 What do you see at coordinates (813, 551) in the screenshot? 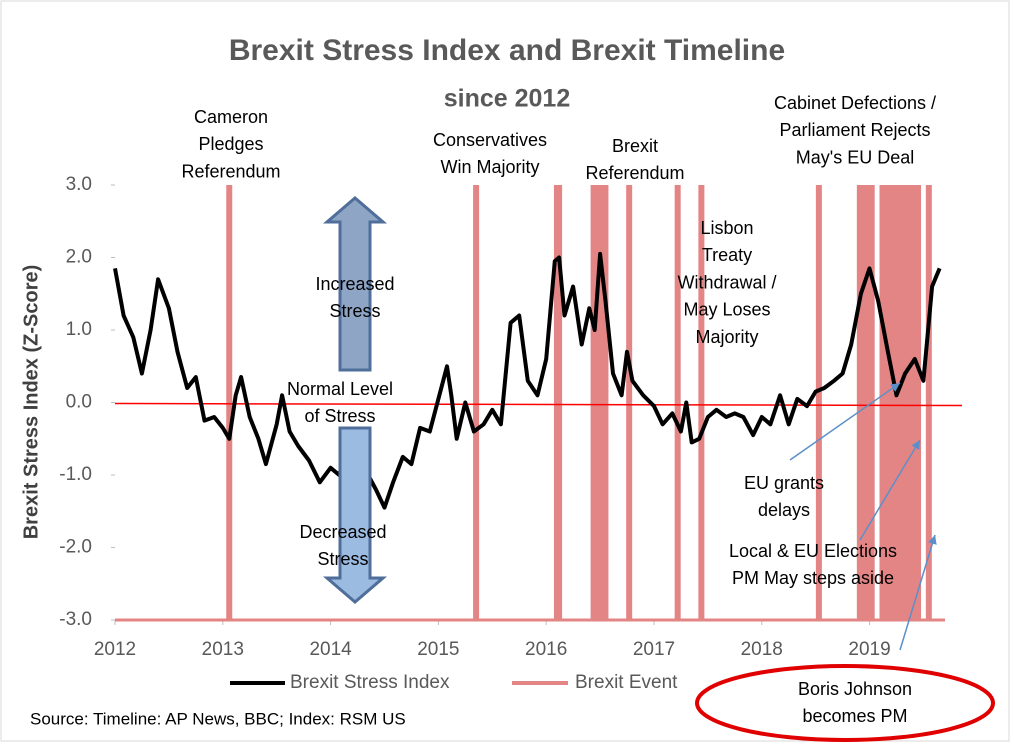
I see `annotation: Local & EU Elections` at bounding box center [813, 551].